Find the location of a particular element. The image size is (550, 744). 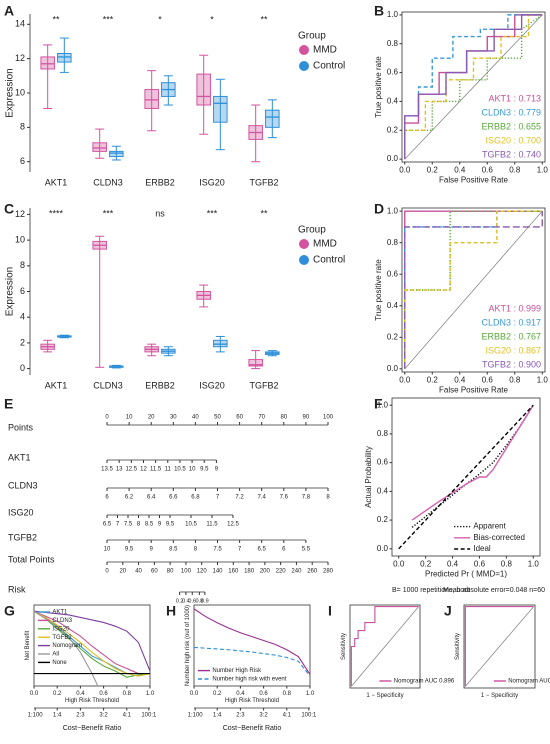

reference-diagonal is located at coordinates (385, 646).